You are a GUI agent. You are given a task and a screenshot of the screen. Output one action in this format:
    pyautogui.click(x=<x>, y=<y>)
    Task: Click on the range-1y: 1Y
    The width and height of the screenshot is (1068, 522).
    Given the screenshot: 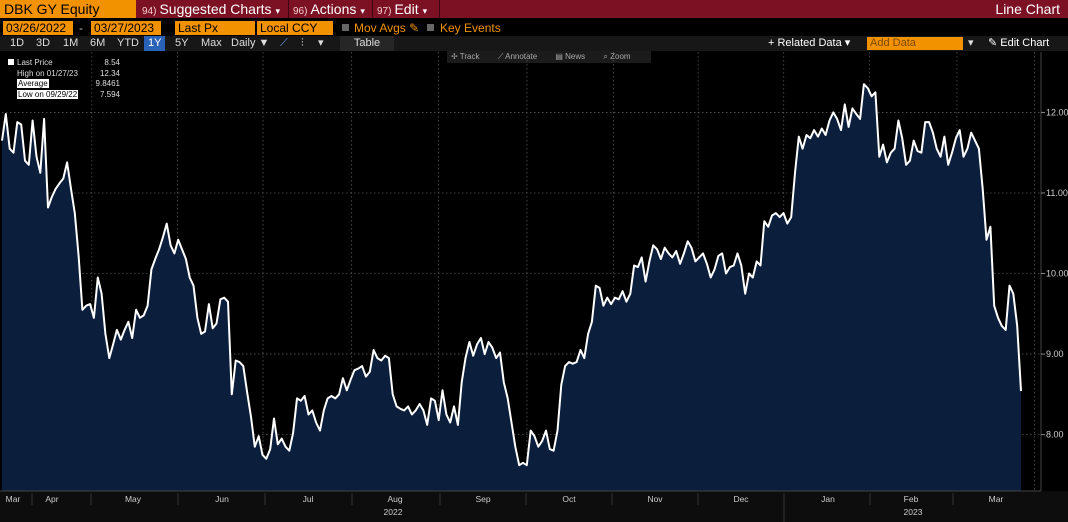 What is the action you would take?
    pyautogui.click(x=155, y=43)
    